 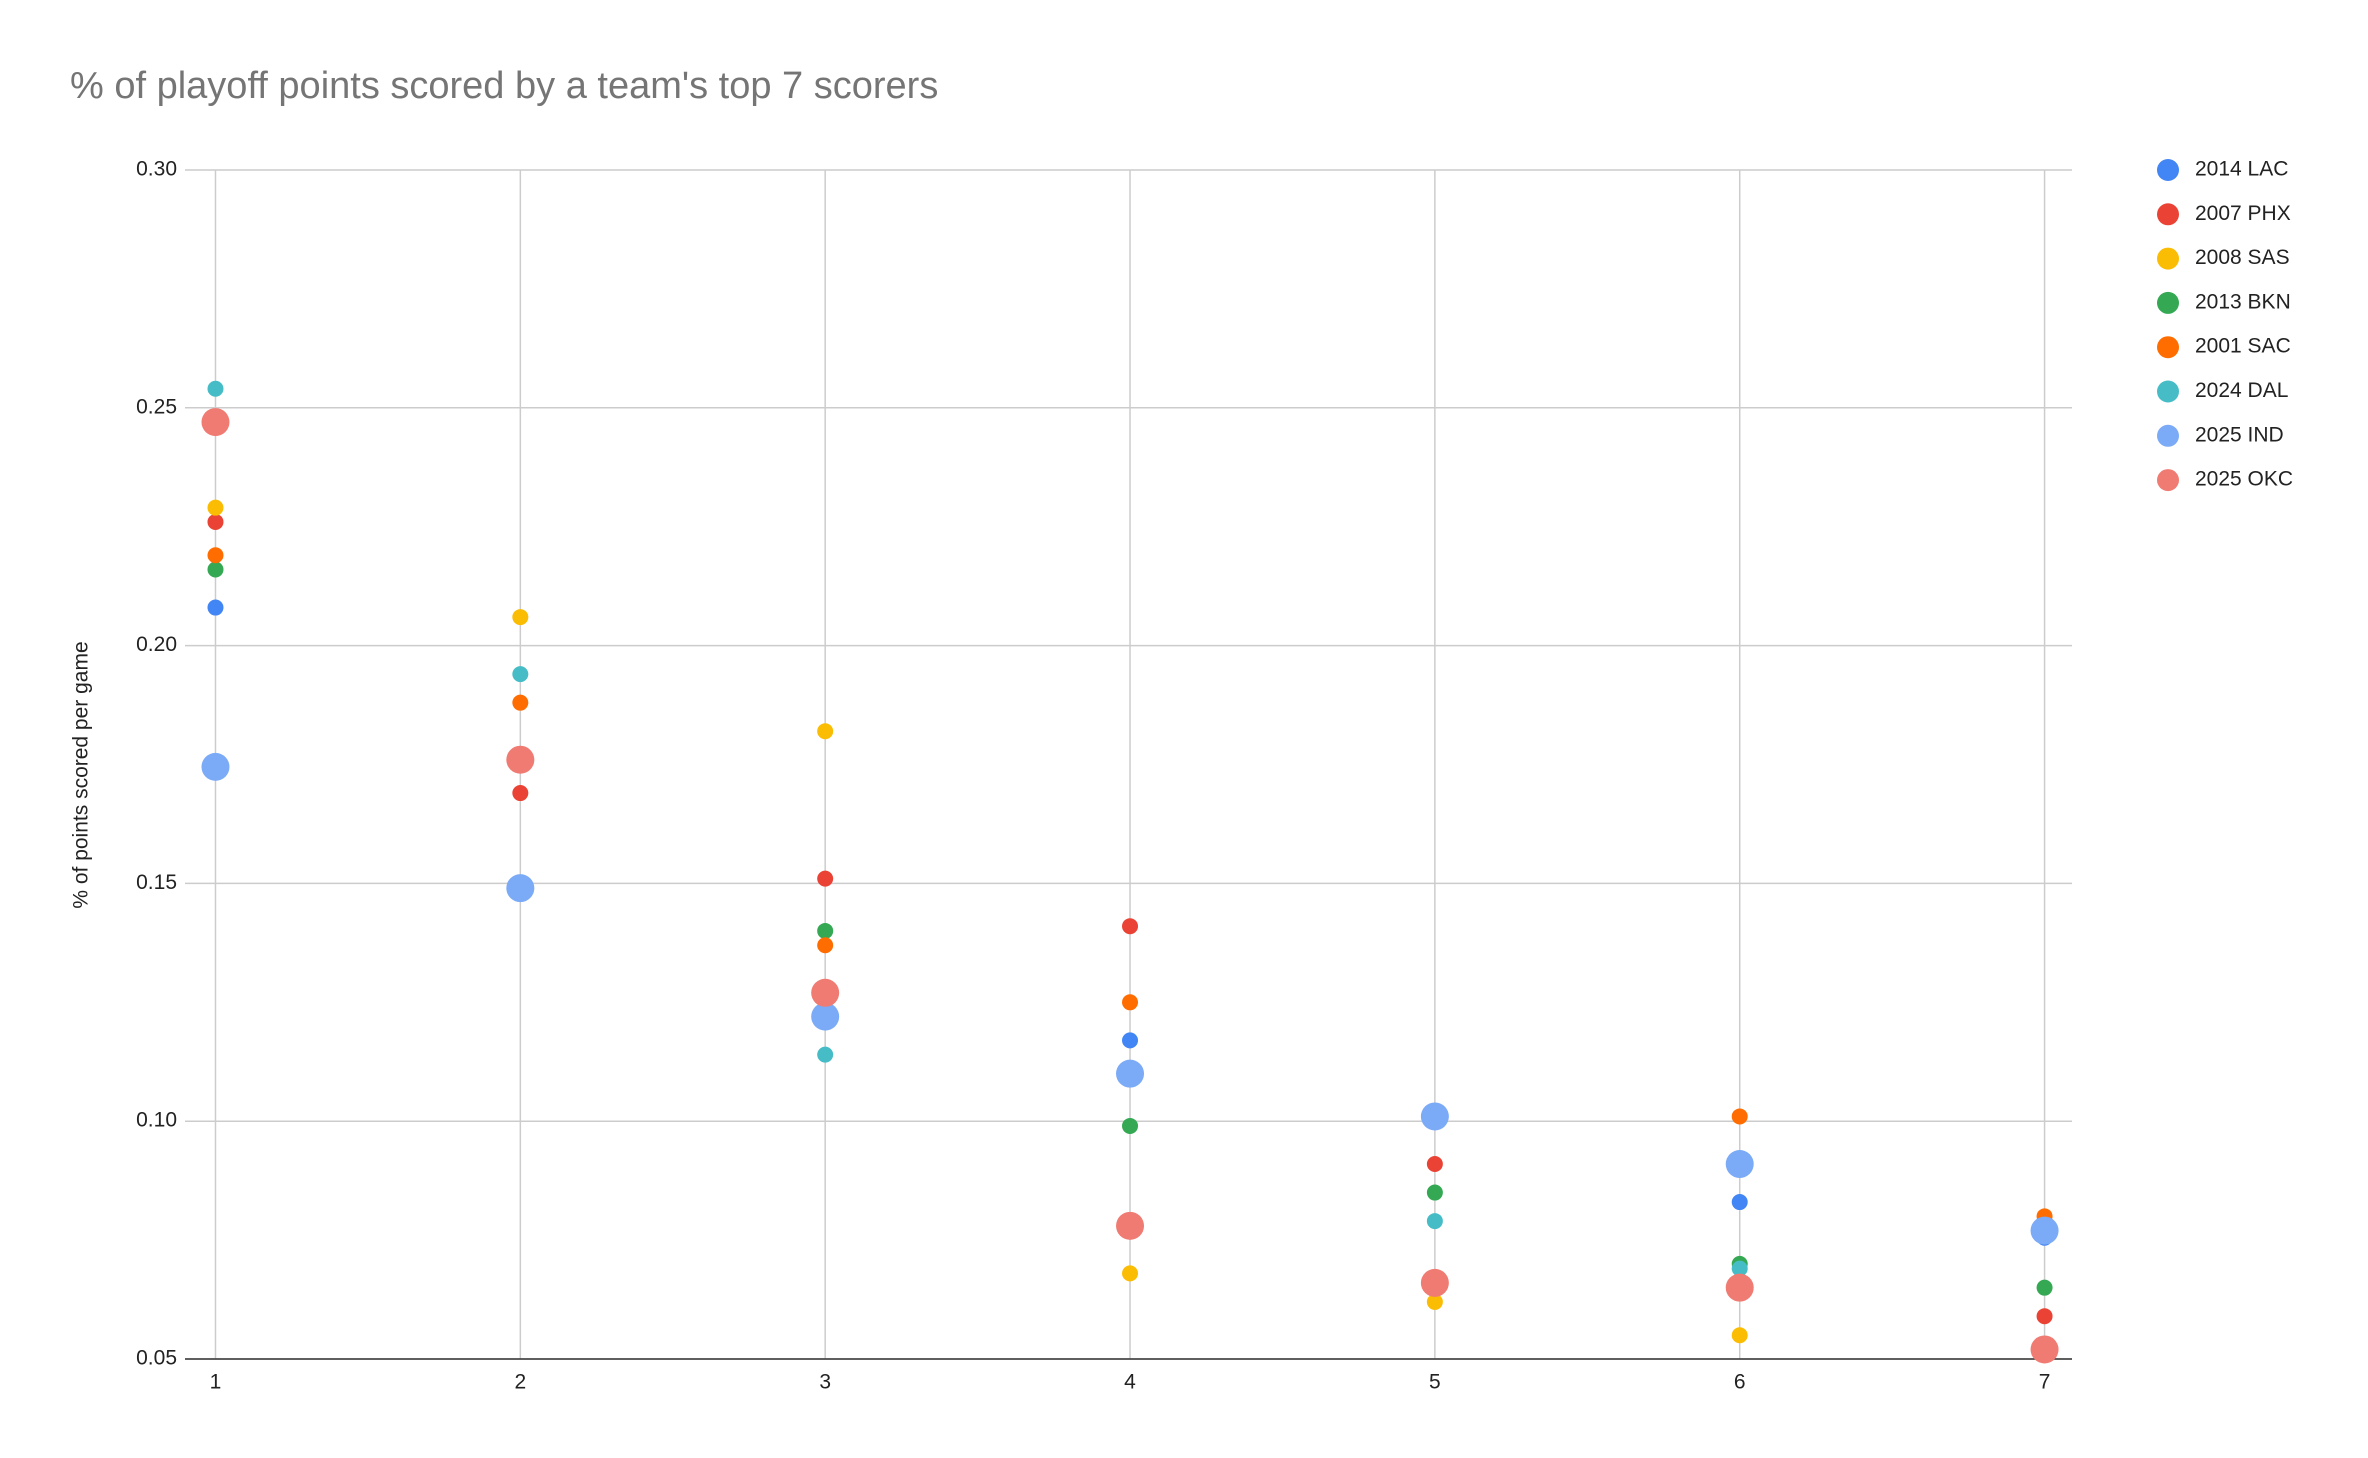 What do you see at coordinates (2243, 346) in the screenshot?
I see `legend-label: 2001 SAC` at bounding box center [2243, 346].